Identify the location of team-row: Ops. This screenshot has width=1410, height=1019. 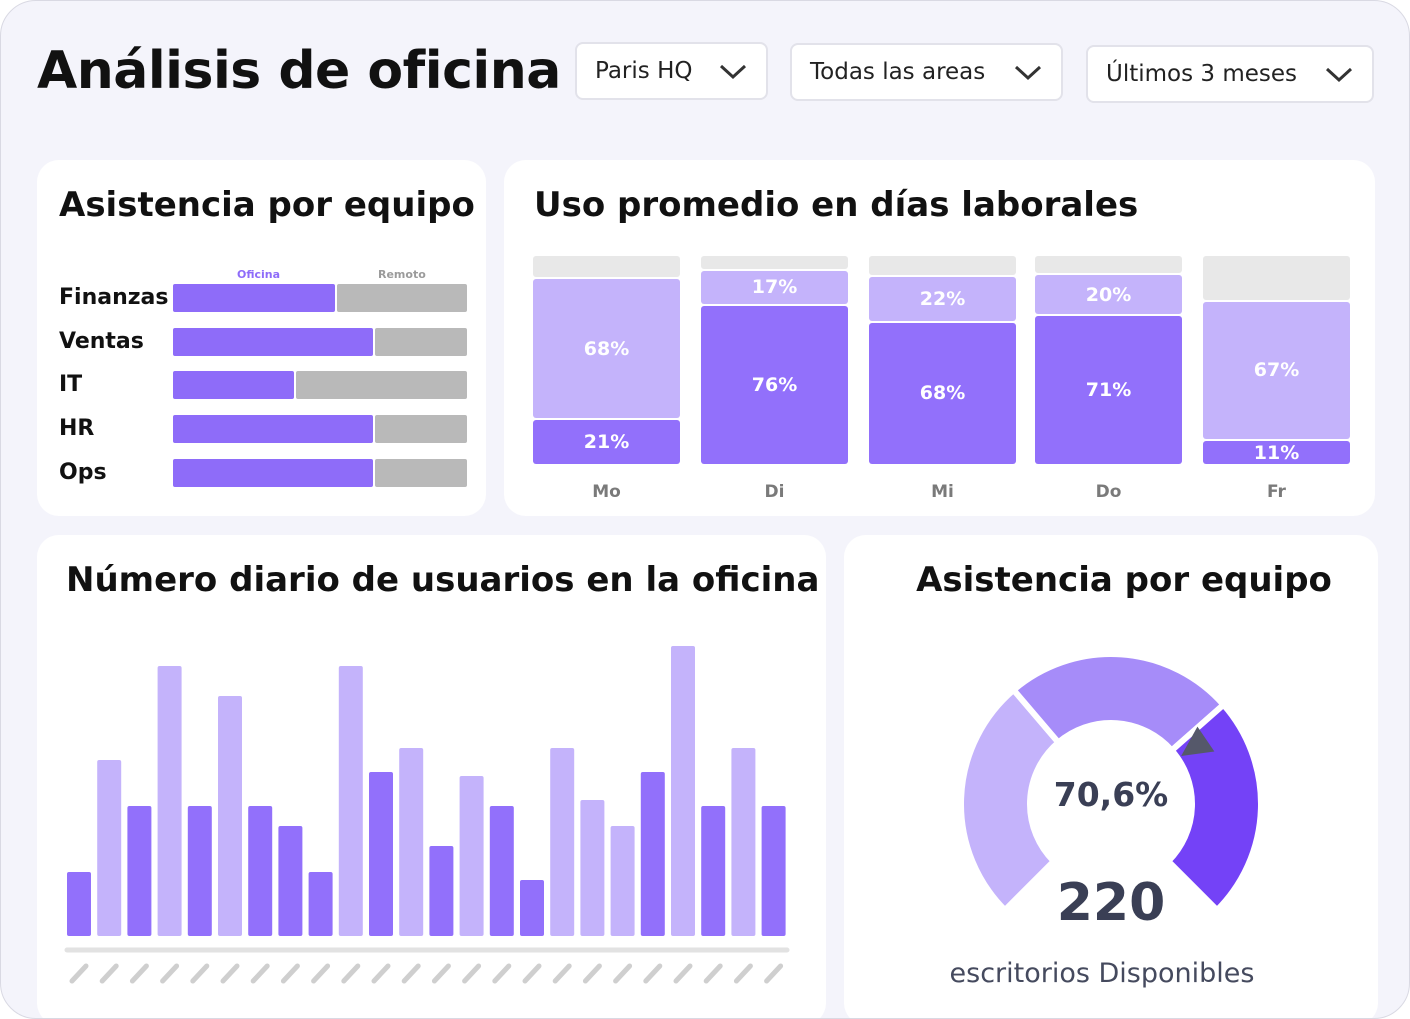
(264, 473).